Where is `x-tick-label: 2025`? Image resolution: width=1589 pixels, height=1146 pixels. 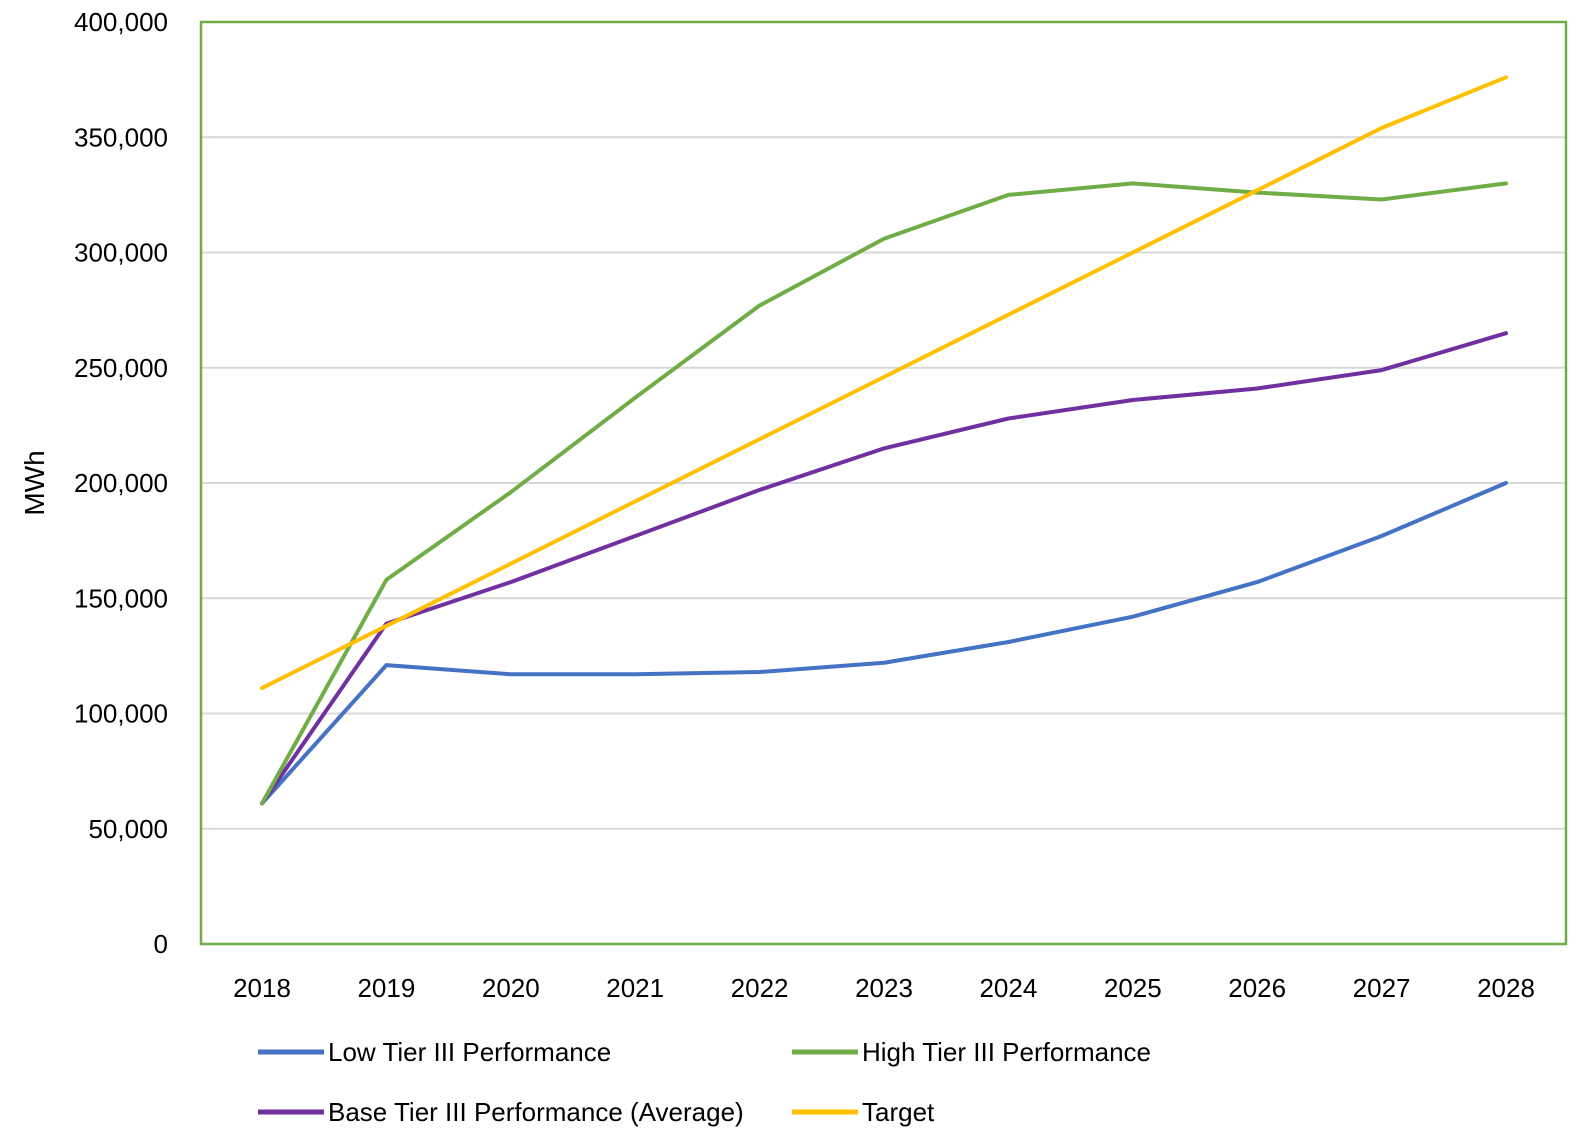
x-tick-label: 2025 is located at coordinates (1133, 988).